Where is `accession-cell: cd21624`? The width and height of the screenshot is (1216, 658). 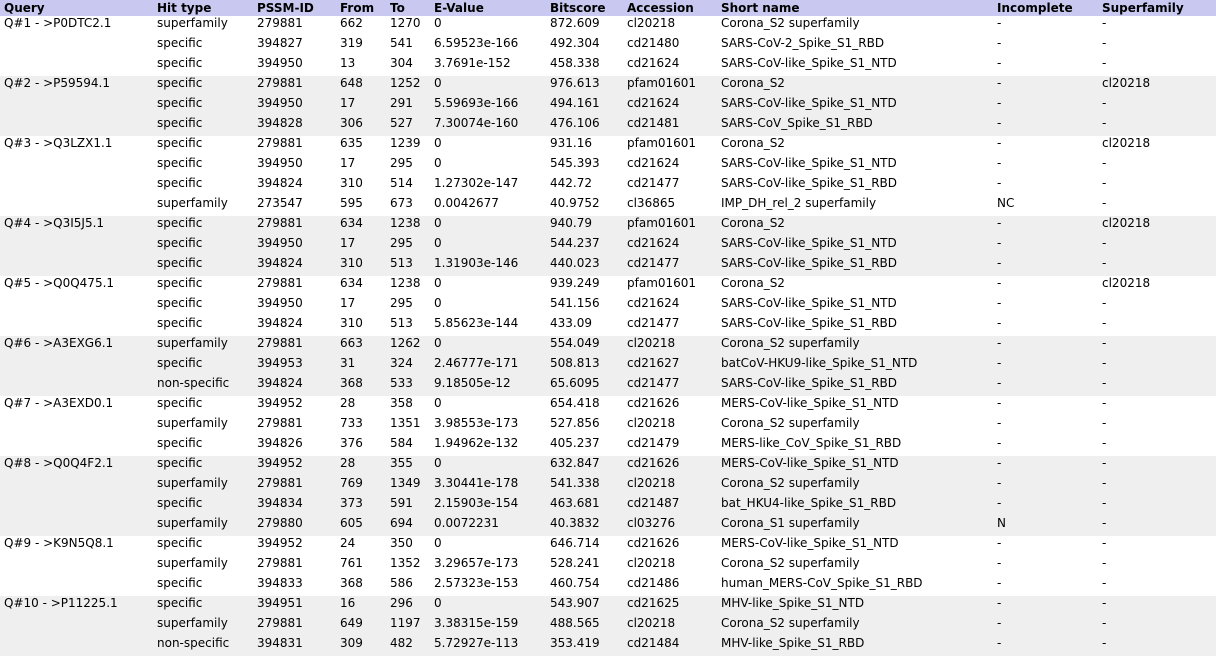
accession-cell: cd21624 is located at coordinates (670, 246).